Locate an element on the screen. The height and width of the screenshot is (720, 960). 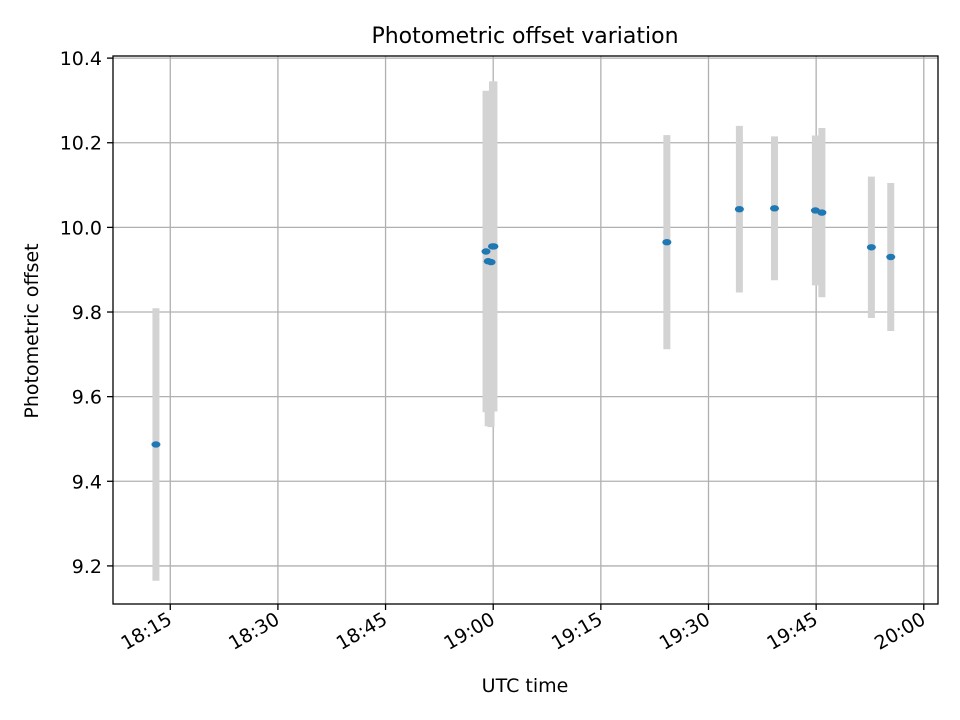
y-tick-label: 9.4 is located at coordinates (87, 482).